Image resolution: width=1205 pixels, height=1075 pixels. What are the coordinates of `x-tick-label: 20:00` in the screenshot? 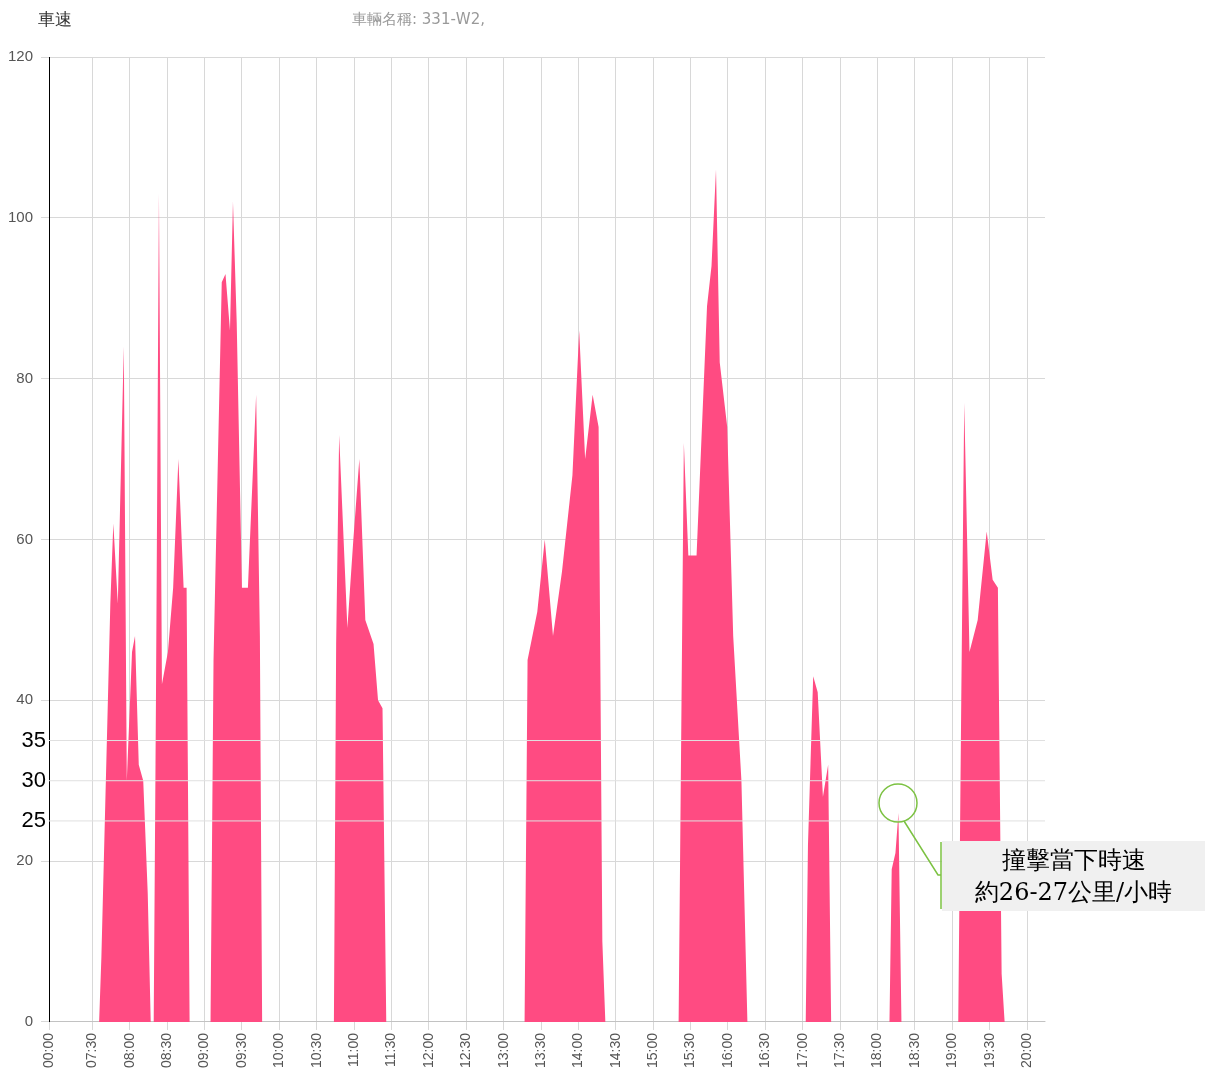 It's located at (1025, 1050).